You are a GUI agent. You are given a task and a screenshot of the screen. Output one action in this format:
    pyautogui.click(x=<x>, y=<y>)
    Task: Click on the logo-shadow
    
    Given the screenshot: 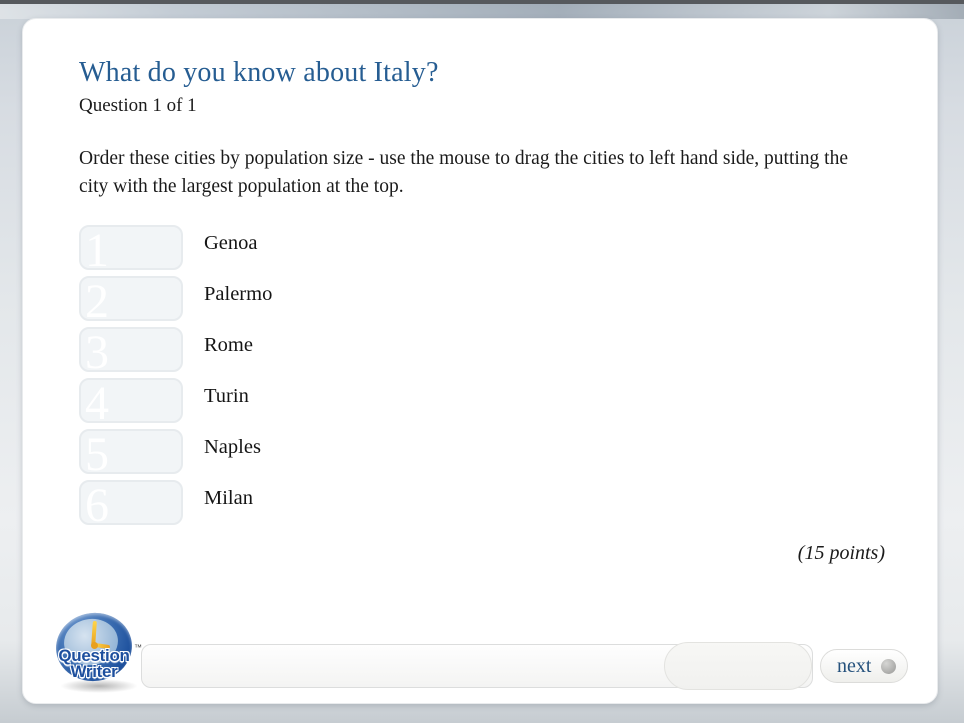 What is the action you would take?
    pyautogui.click(x=99, y=686)
    